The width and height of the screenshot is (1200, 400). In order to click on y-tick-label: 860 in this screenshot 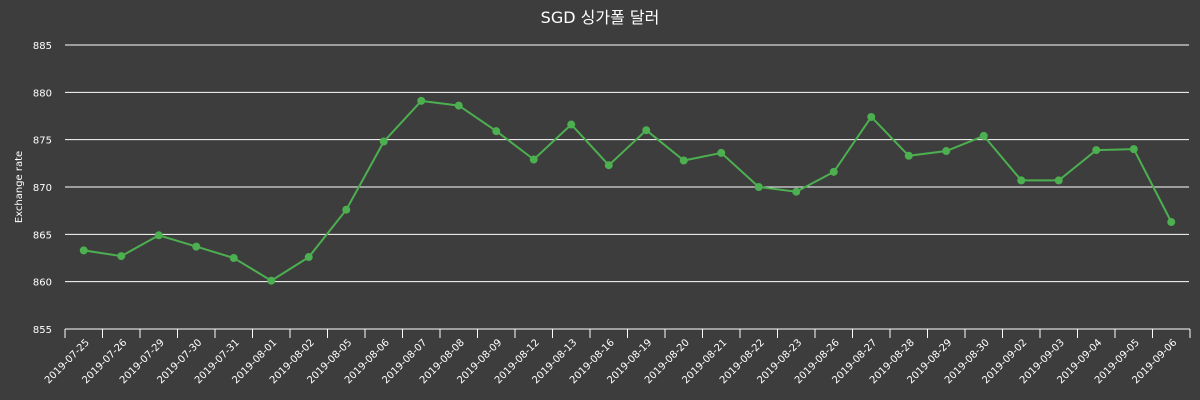, I will do `click(42, 283)`.